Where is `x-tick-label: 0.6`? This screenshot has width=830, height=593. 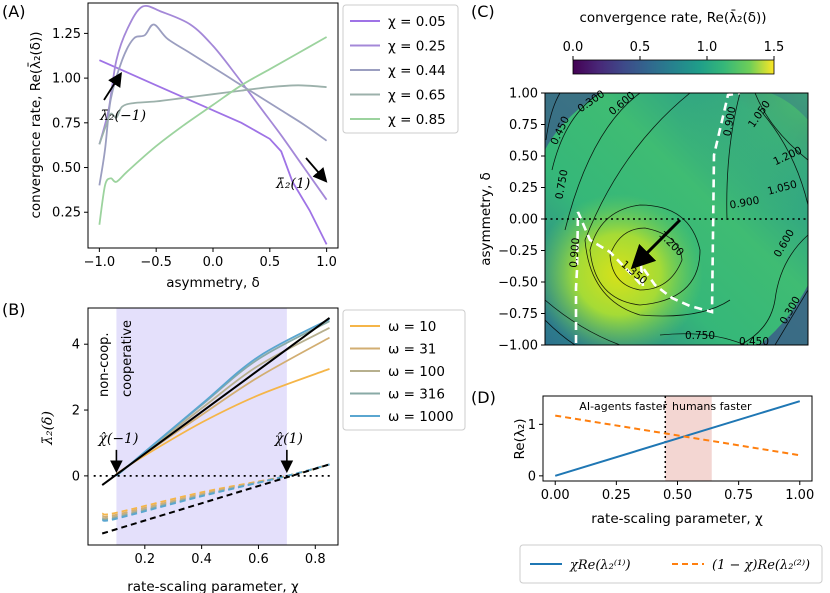
x-tick-label: 0.6 is located at coordinates (258, 559).